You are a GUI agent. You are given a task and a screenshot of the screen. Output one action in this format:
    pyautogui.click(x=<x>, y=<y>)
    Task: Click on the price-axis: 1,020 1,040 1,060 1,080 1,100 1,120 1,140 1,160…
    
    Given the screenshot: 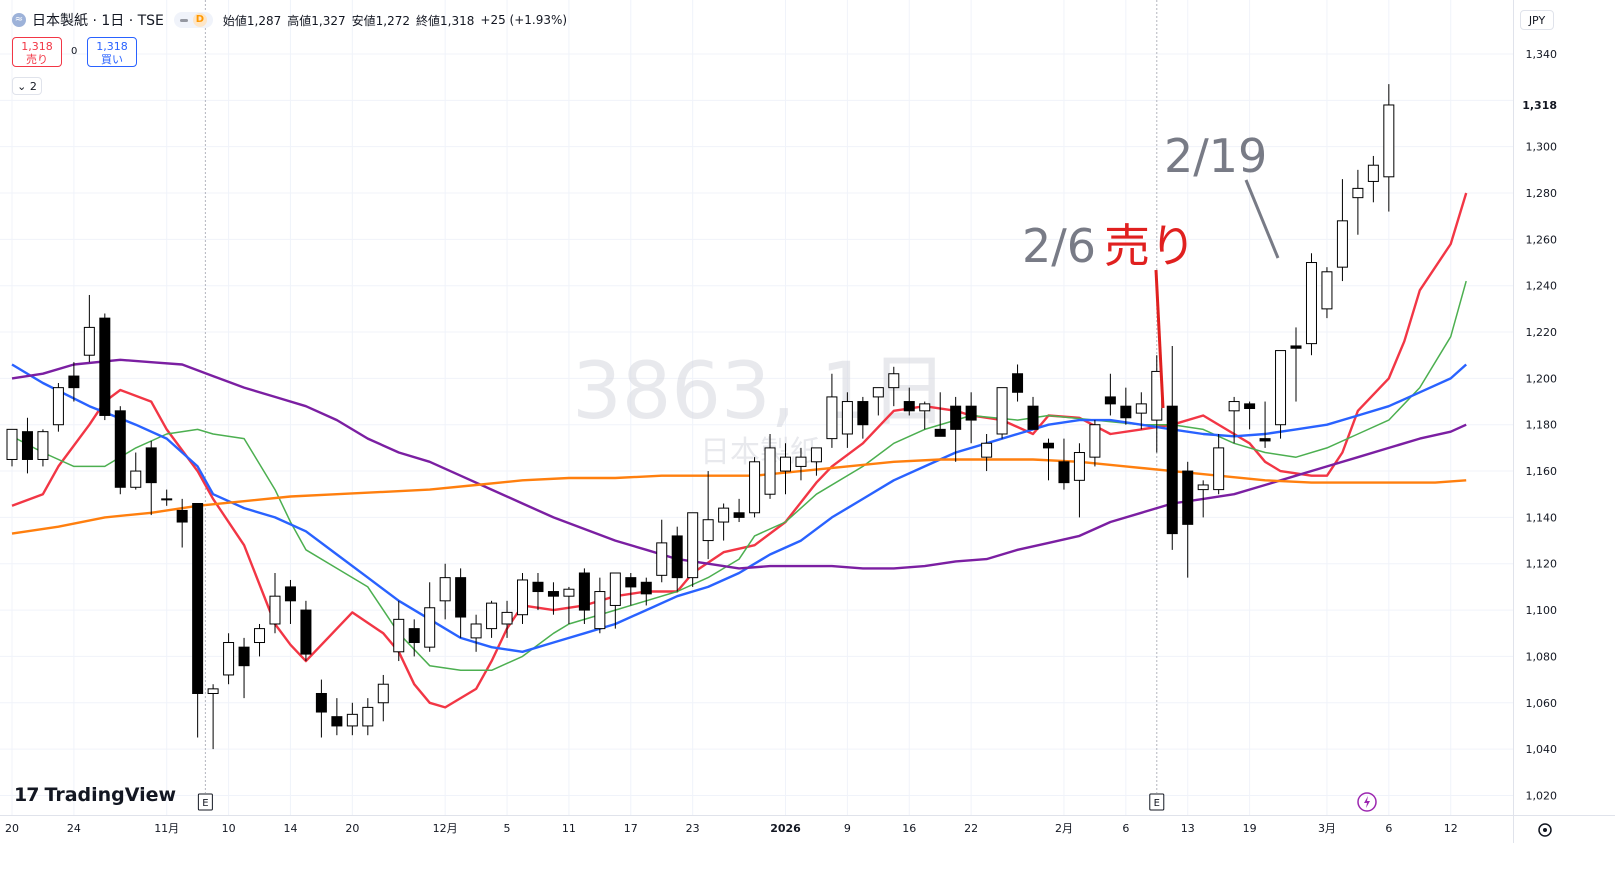 What is the action you would take?
    pyautogui.click(x=1536, y=421)
    